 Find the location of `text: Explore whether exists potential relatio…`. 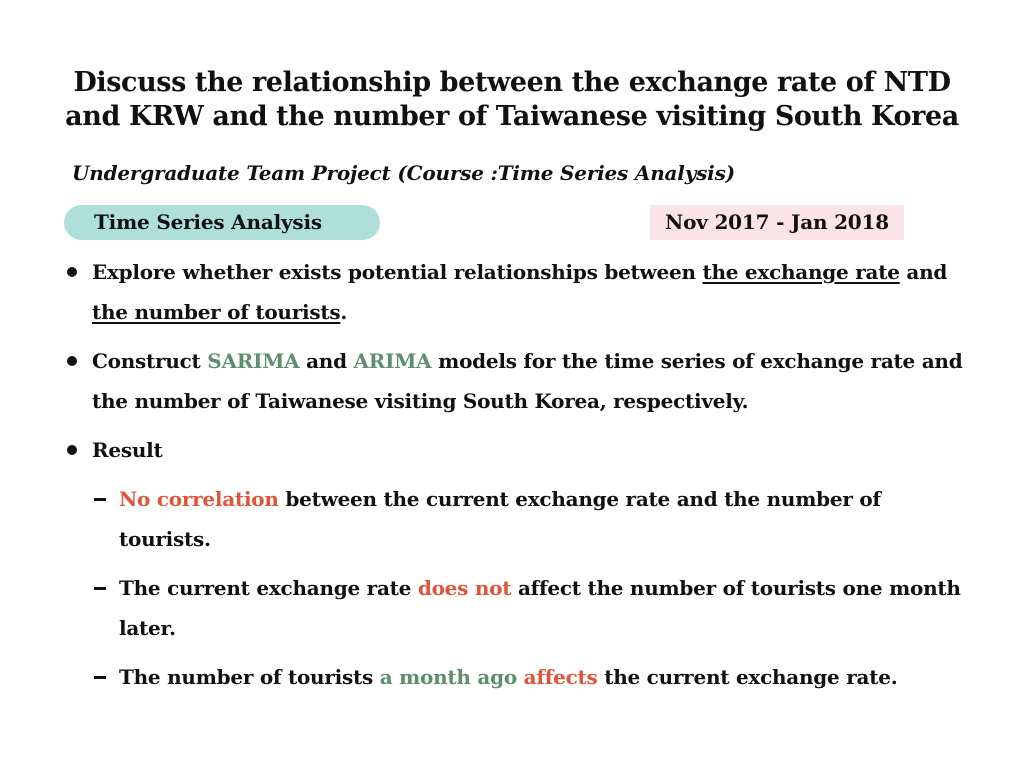

text: Explore whether exists potential relatio… is located at coordinates (397, 272).